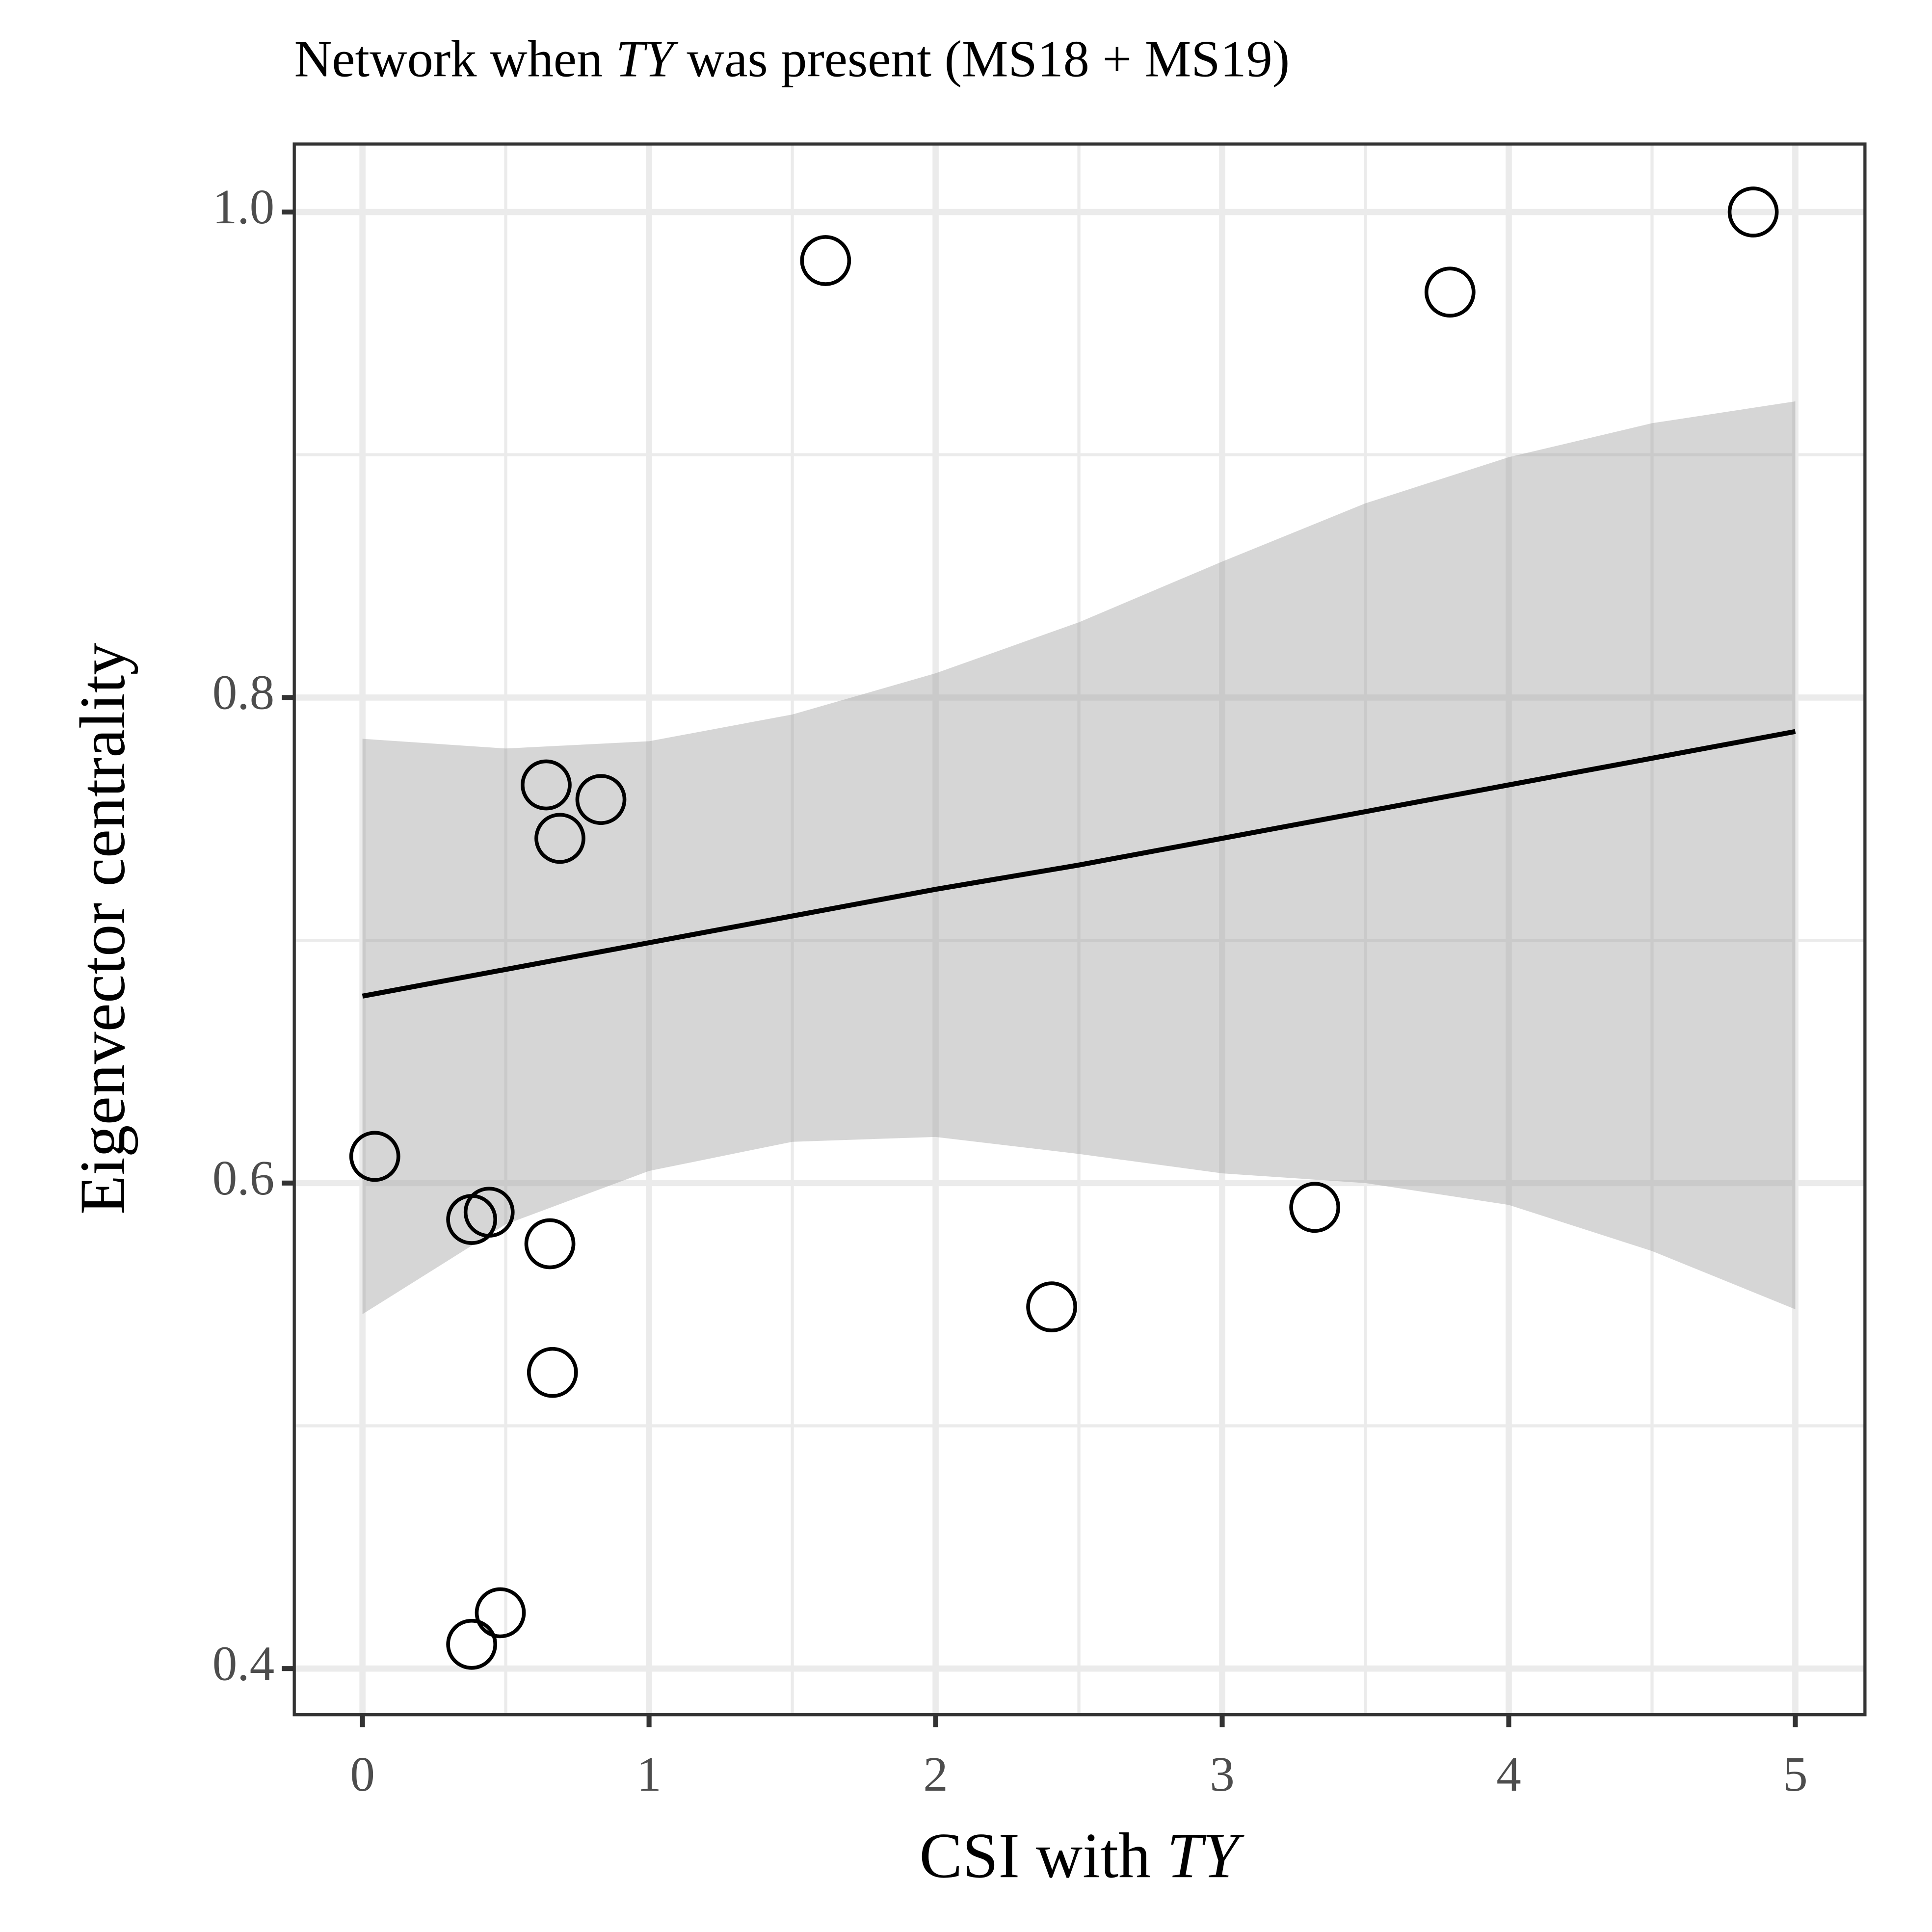 This screenshot has width=1932, height=1932. Describe the element at coordinates (243, 1663) in the screenshot. I see `y-tick-label: 0.4` at that location.